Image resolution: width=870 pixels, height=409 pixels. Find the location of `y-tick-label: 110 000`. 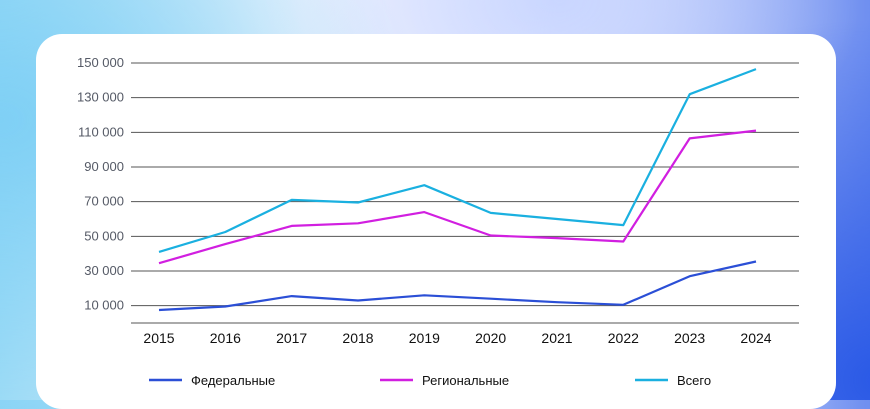

y-tick-label: 110 000 is located at coordinates (101, 131).